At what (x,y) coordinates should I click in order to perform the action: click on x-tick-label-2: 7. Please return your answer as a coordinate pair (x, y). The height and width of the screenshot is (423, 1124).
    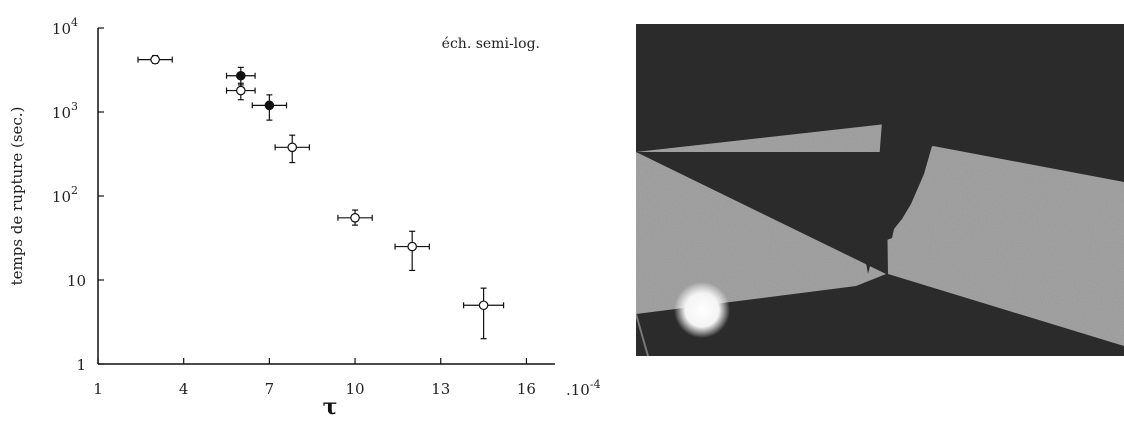
    Looking at the image, I should click on (270, 389).